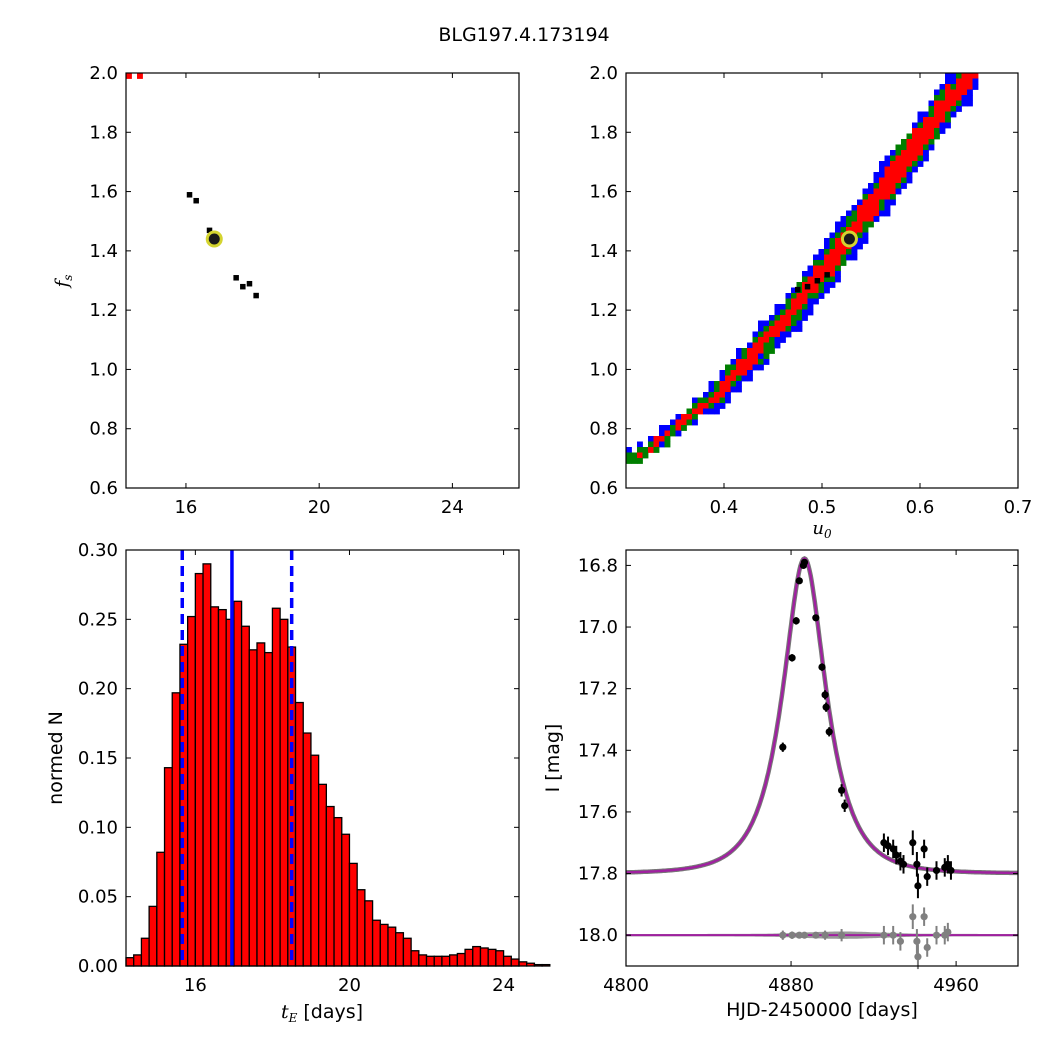  Describe the element at coordinates (603, 73) in the screenshot. I see `y-tick-label: 2.0` at that location.